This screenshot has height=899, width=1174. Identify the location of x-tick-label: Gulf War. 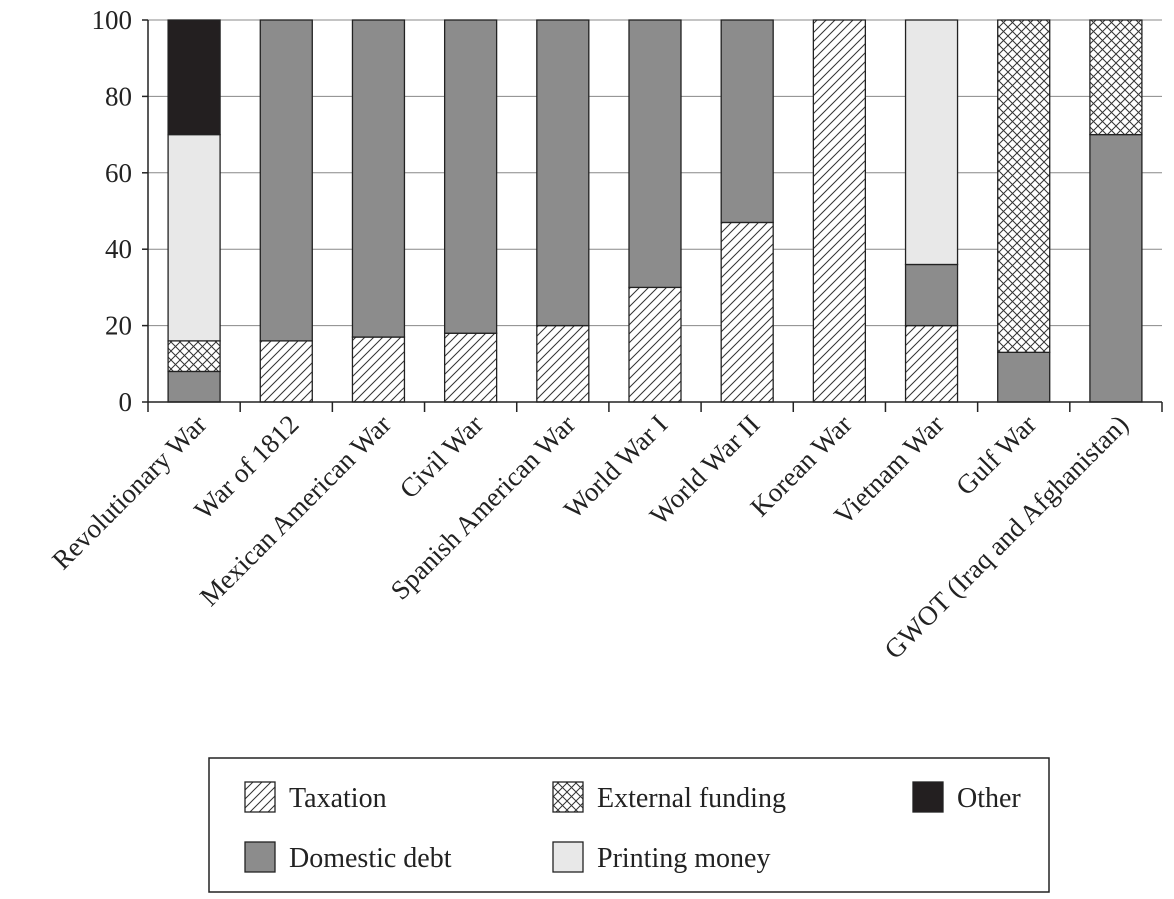
(996, 455).